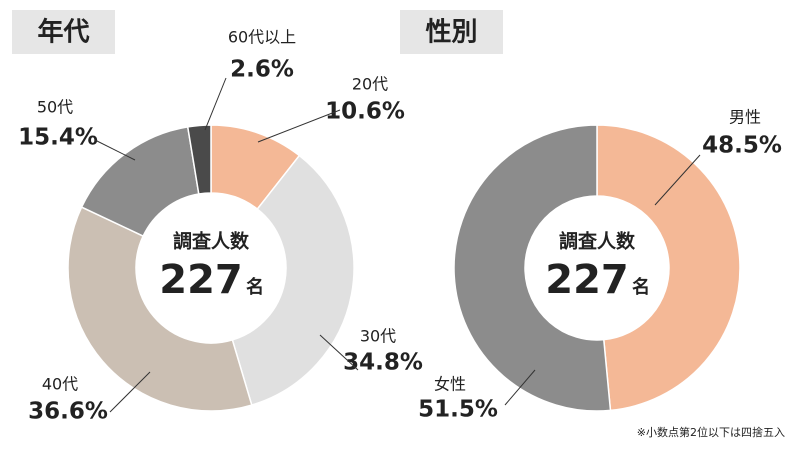 The height and width of the screenshot is (450, 800). What do you see at coordinates (55, 107) in the screenshot?
I see `slice-name: 50代` at bounding box center [55, 107].